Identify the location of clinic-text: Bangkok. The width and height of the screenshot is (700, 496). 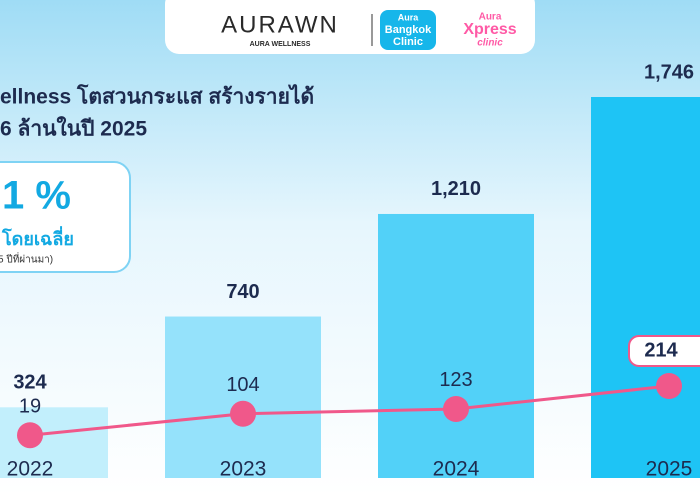
(408, 30).